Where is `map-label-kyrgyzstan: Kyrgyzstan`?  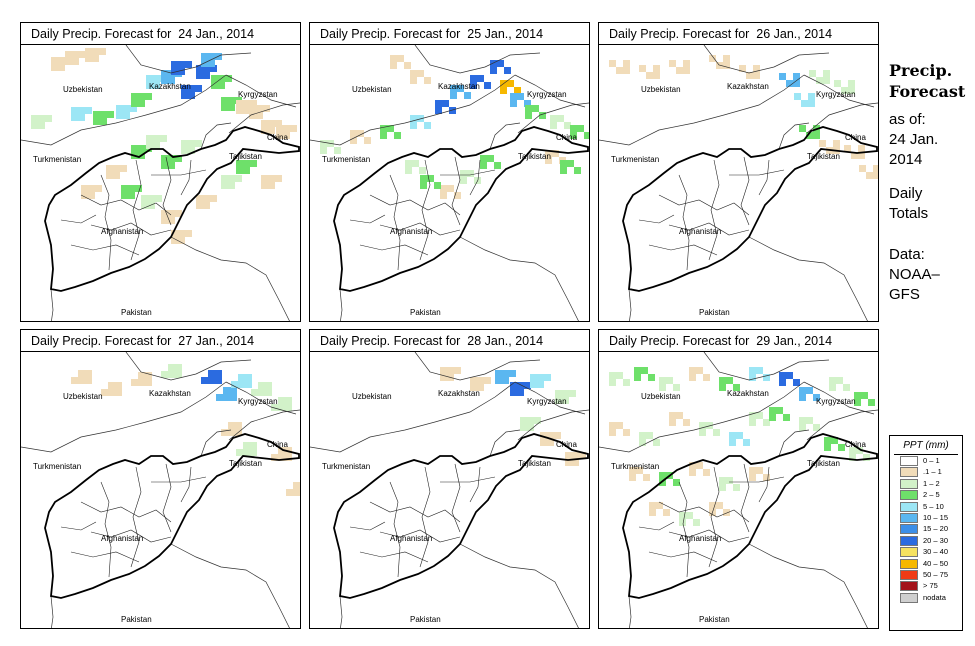
map-label-kyrgyzstan: Kyrgyzstan is located at coordinates (836, 94).